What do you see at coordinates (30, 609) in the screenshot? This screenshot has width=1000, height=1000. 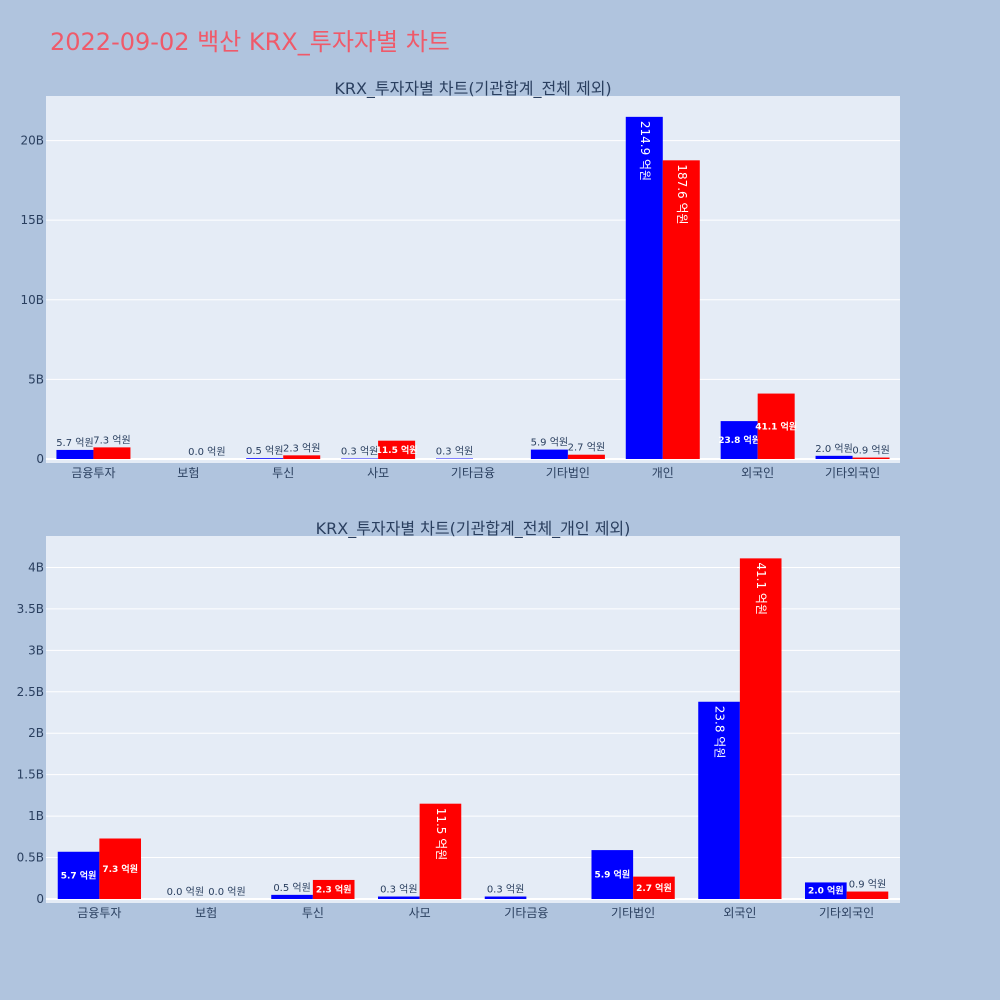 I see `y-tick-label: 3.5B` at bounding box center [30, 609].